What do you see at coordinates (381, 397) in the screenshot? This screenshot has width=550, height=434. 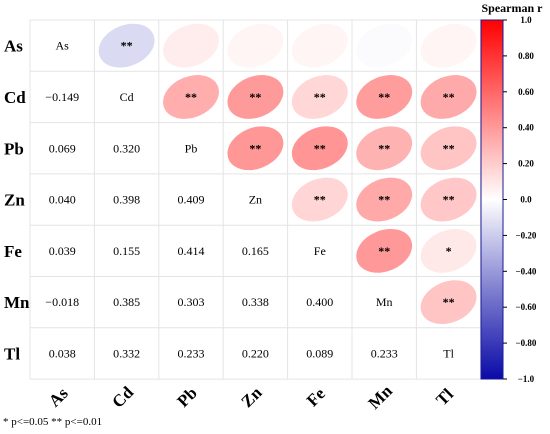 I see `column-label: Mn` at bounding box center [381, 397].